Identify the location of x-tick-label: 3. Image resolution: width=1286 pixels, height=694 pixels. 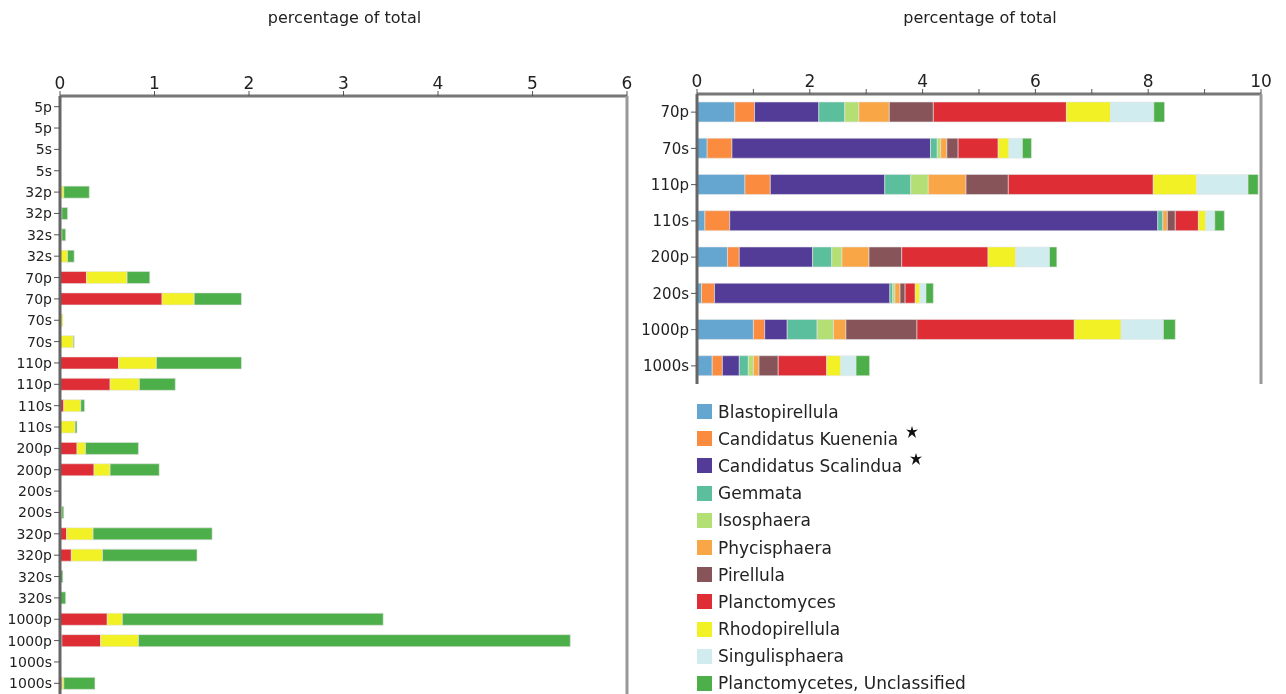
(343, 83).